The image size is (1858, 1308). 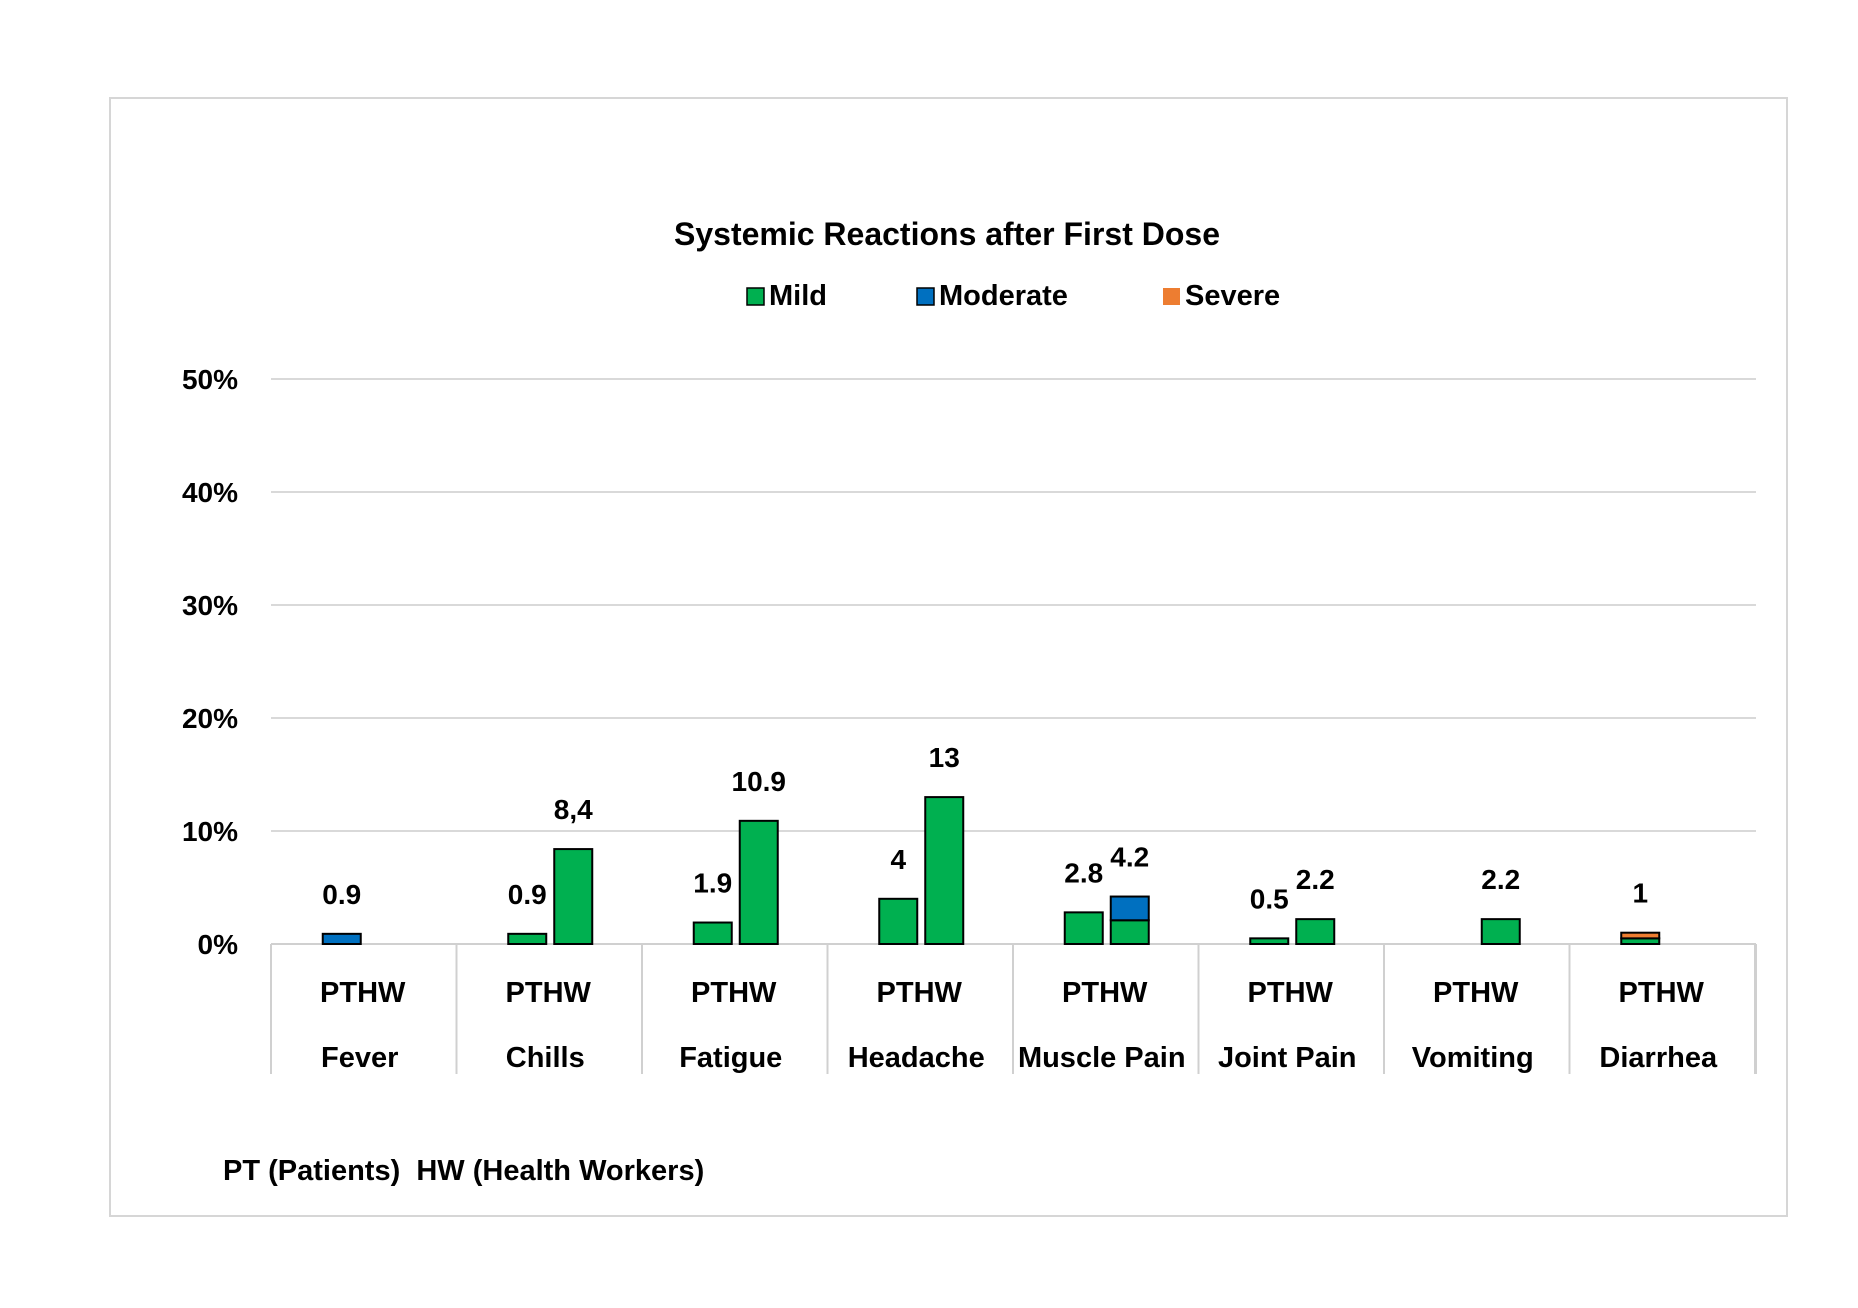 I want to click on bar-fatigue-pt-mild, so click(x=712, y=933).